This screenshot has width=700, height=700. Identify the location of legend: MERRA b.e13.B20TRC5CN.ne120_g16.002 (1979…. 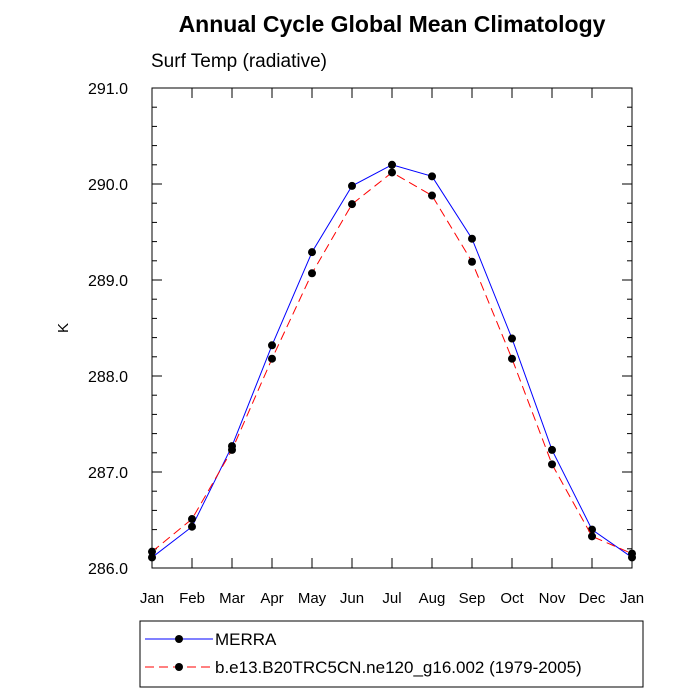
(391, 654).